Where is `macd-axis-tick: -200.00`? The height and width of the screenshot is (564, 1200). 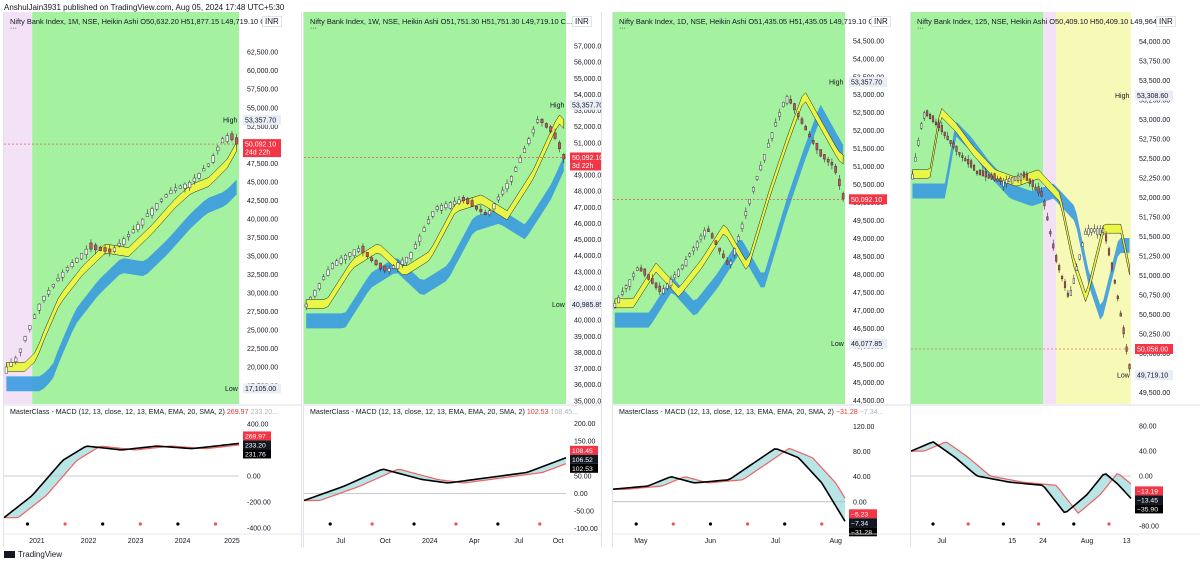 macd-axis-tick: -200.00 is located at coordinates (259, 503).